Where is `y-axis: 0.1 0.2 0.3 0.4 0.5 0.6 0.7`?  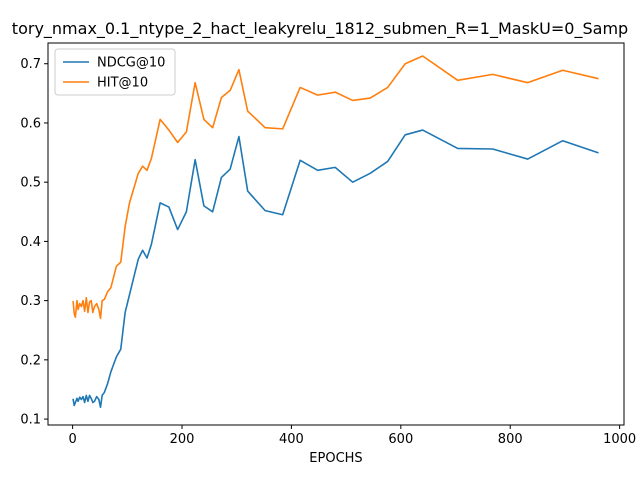 y-axis: 0.1 0.2 0.3 0.4 0.5 0.6 0.7 is located at coordinates (34, 242).